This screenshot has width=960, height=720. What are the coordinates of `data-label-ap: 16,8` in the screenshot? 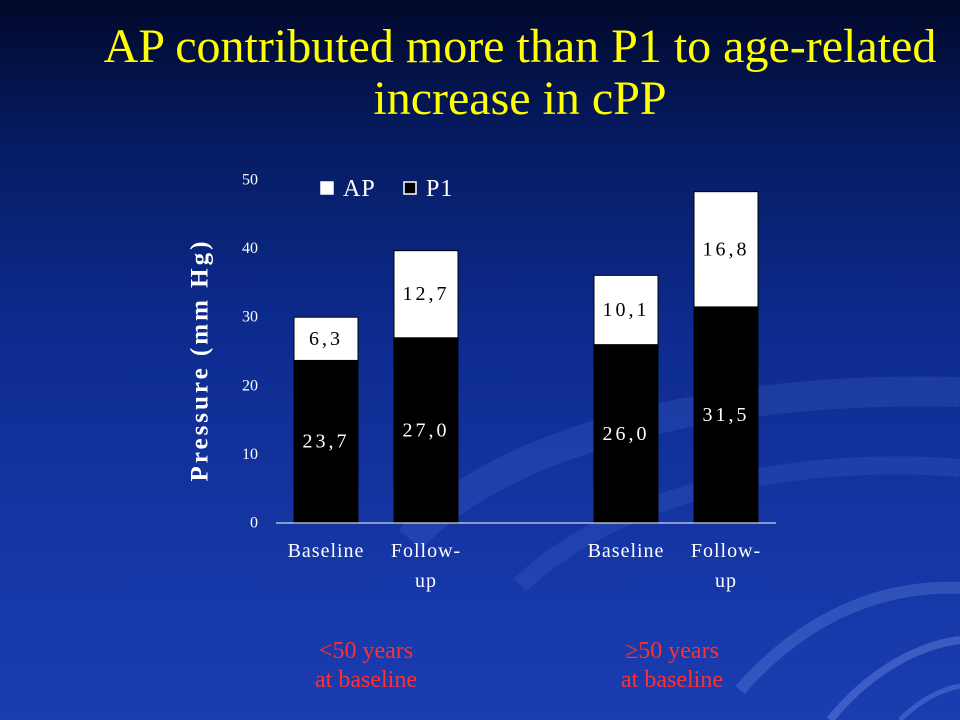 It's located at (726, 249).